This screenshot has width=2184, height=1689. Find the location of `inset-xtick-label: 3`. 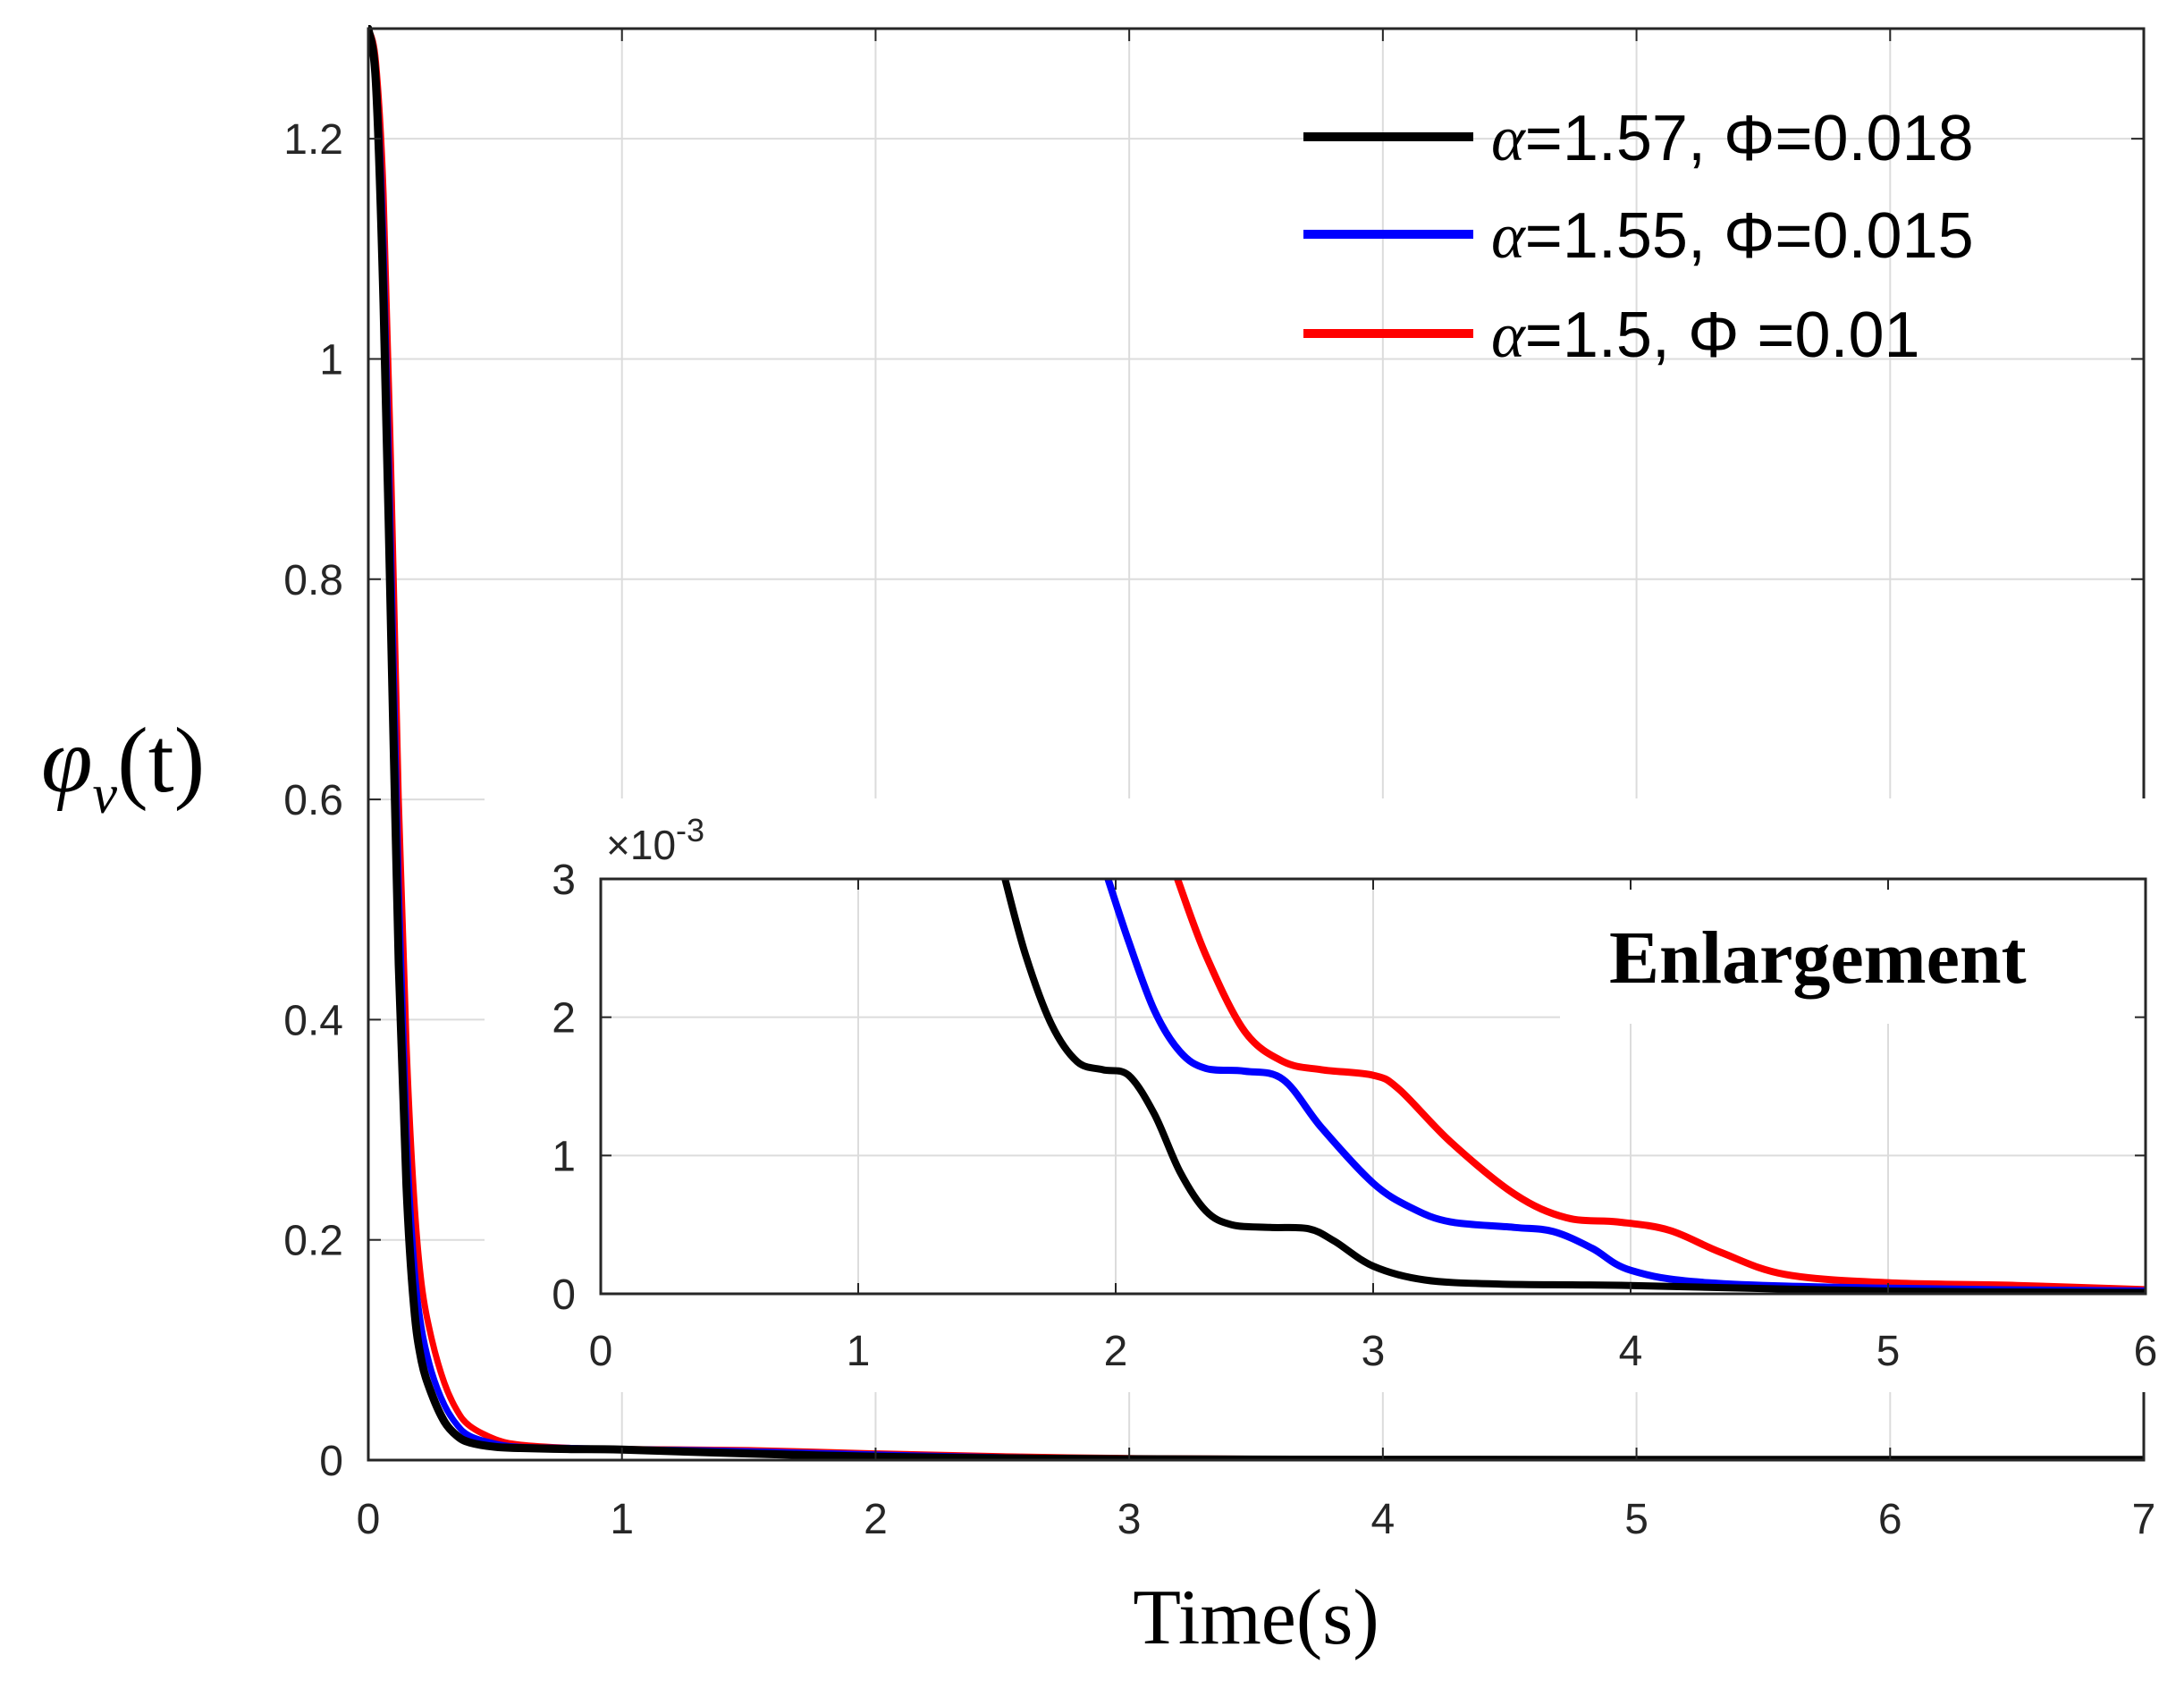

inset-xtick-label: 3 is located at coordinates (1374, 1351).